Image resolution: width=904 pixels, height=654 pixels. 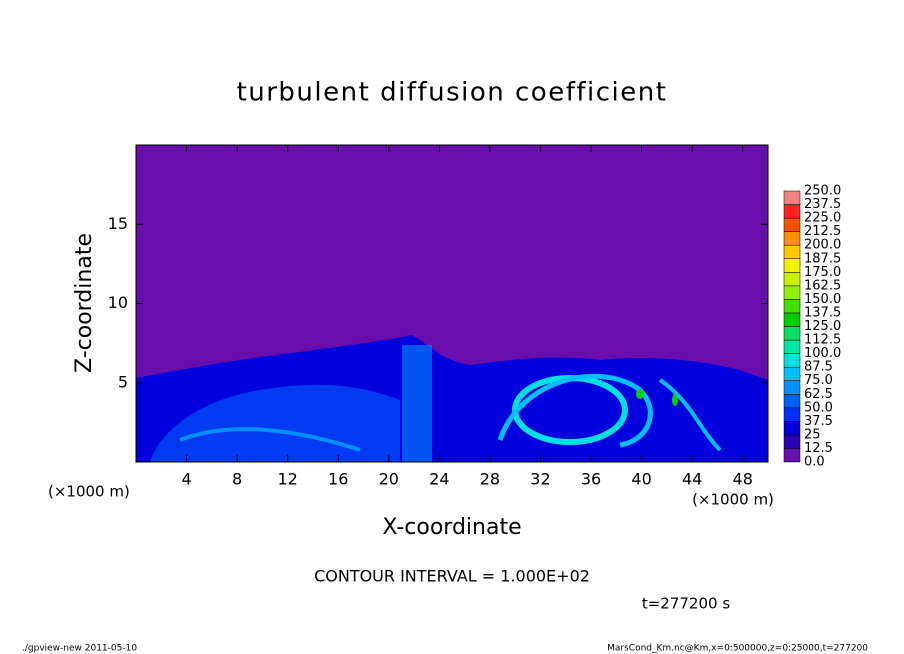 What do you see at coordinates (686, 604) in the screenshot?
I see `time-label: t=277200 s` at bounding box center [686, 604].